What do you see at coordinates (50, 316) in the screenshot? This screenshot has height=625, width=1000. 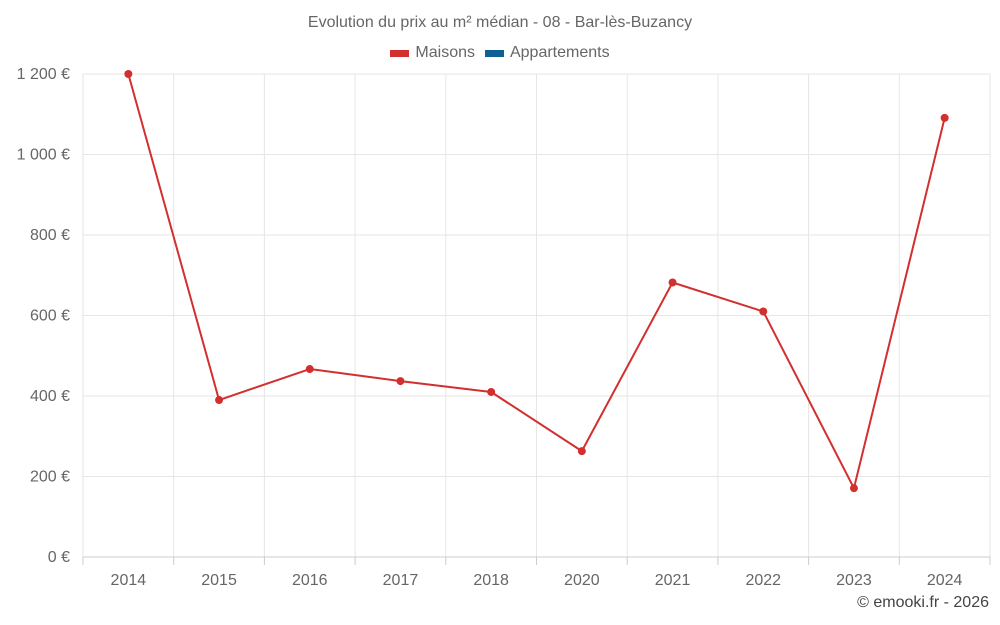 I see `y-tick-label: 600 €` at bounding box center [50, 316].